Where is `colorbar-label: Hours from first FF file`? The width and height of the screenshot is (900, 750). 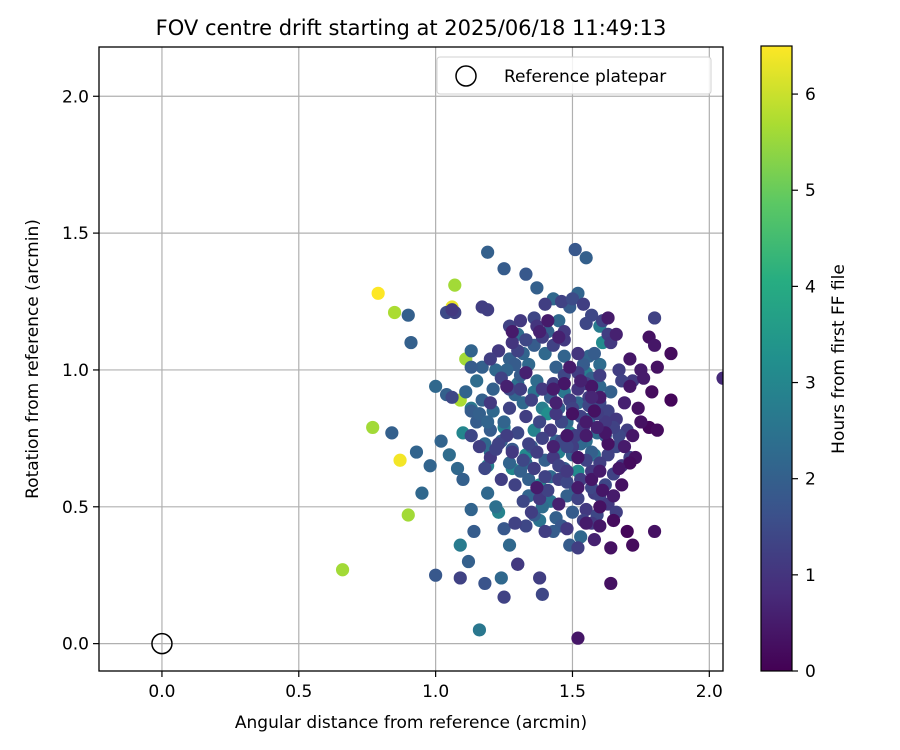
colorbar-label: Hours from first FF file is located at coordinates (839, 359).